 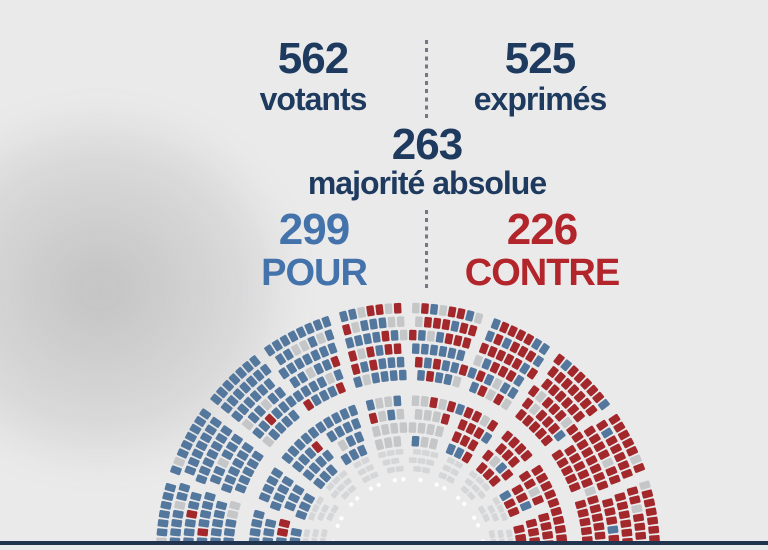 What do you see at coordinates (313, 58) in the screenshot?
I see `votants-value: 562` at bounding box center [313, 58].